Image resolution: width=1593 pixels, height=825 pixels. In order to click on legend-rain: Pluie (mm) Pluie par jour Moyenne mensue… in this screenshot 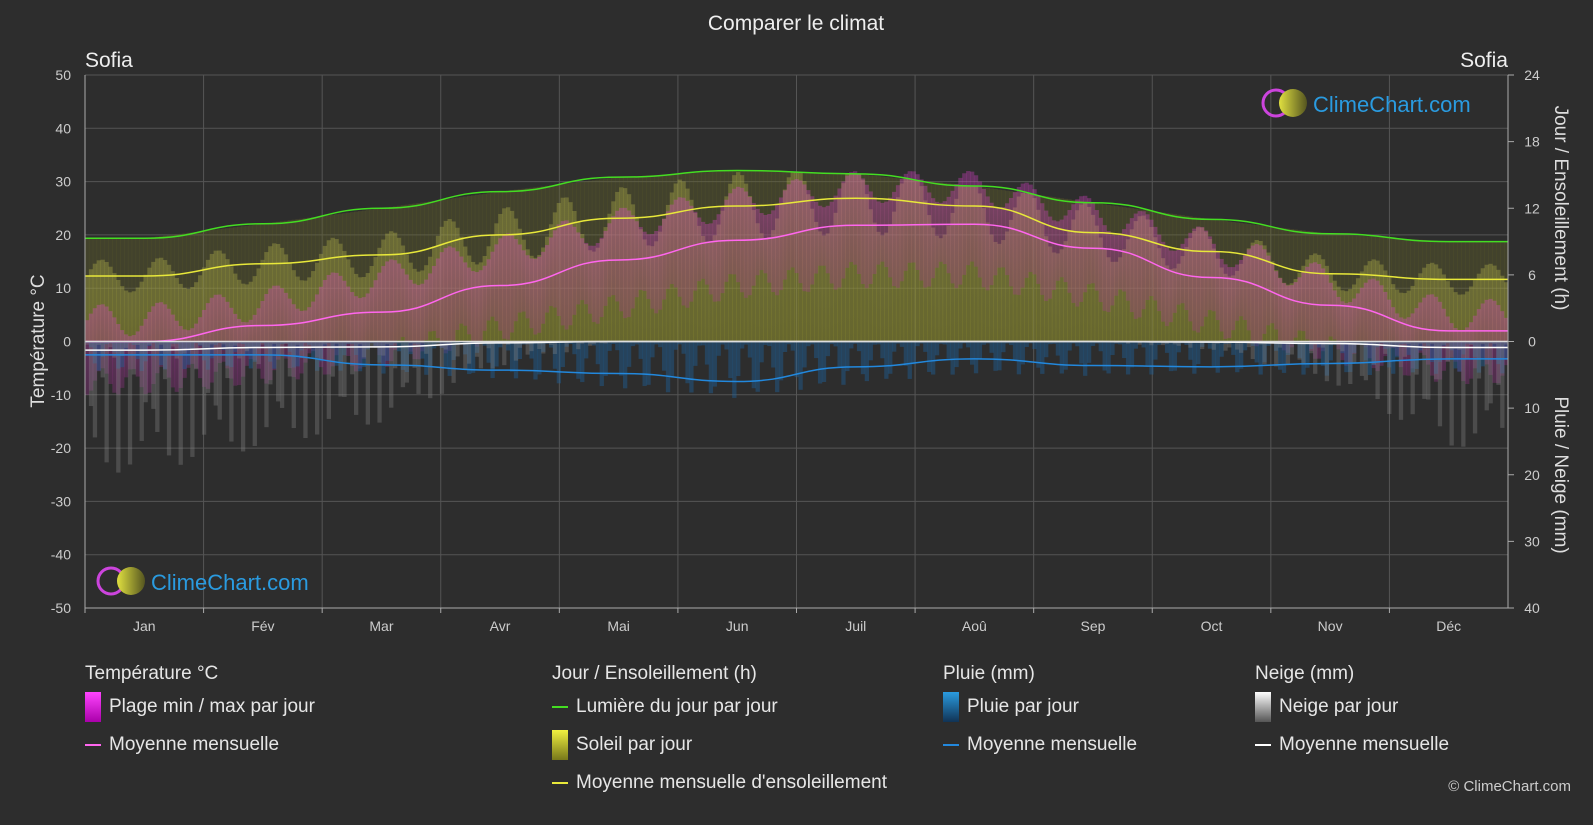, I will do `click(1040, 712)`.